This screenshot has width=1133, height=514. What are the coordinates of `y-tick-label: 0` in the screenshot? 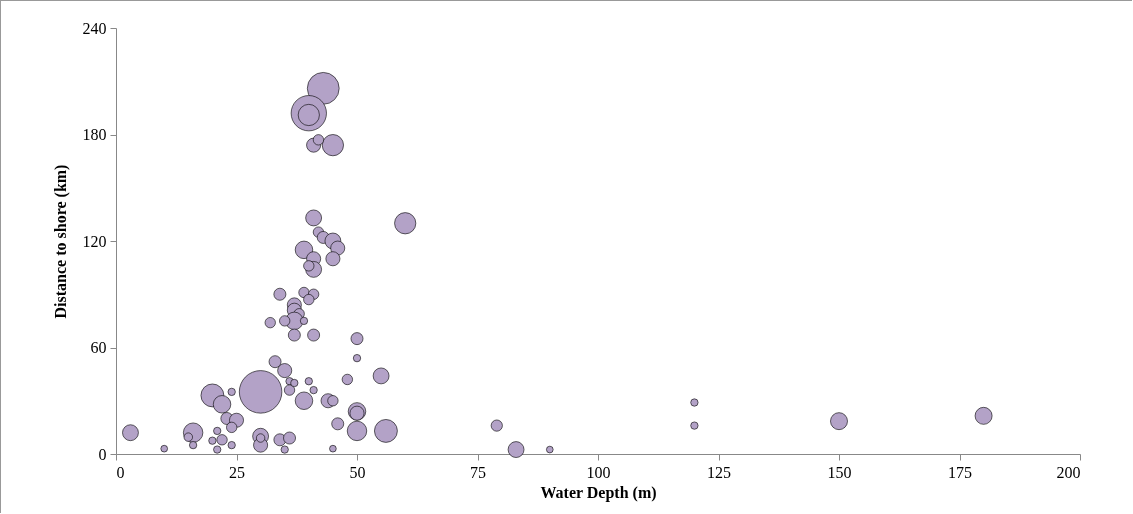 It's located at (102, 454).